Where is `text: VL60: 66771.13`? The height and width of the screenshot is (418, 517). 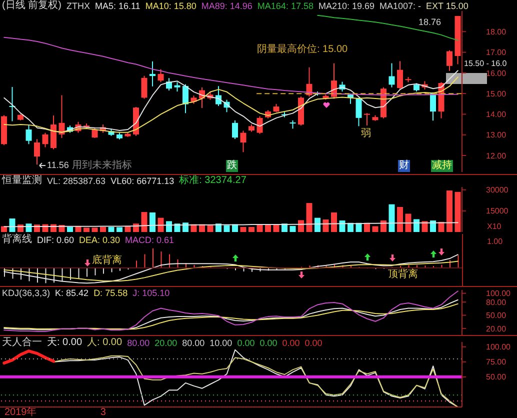
text: VL60: 66771.13 is located at coordinates (142, 181).